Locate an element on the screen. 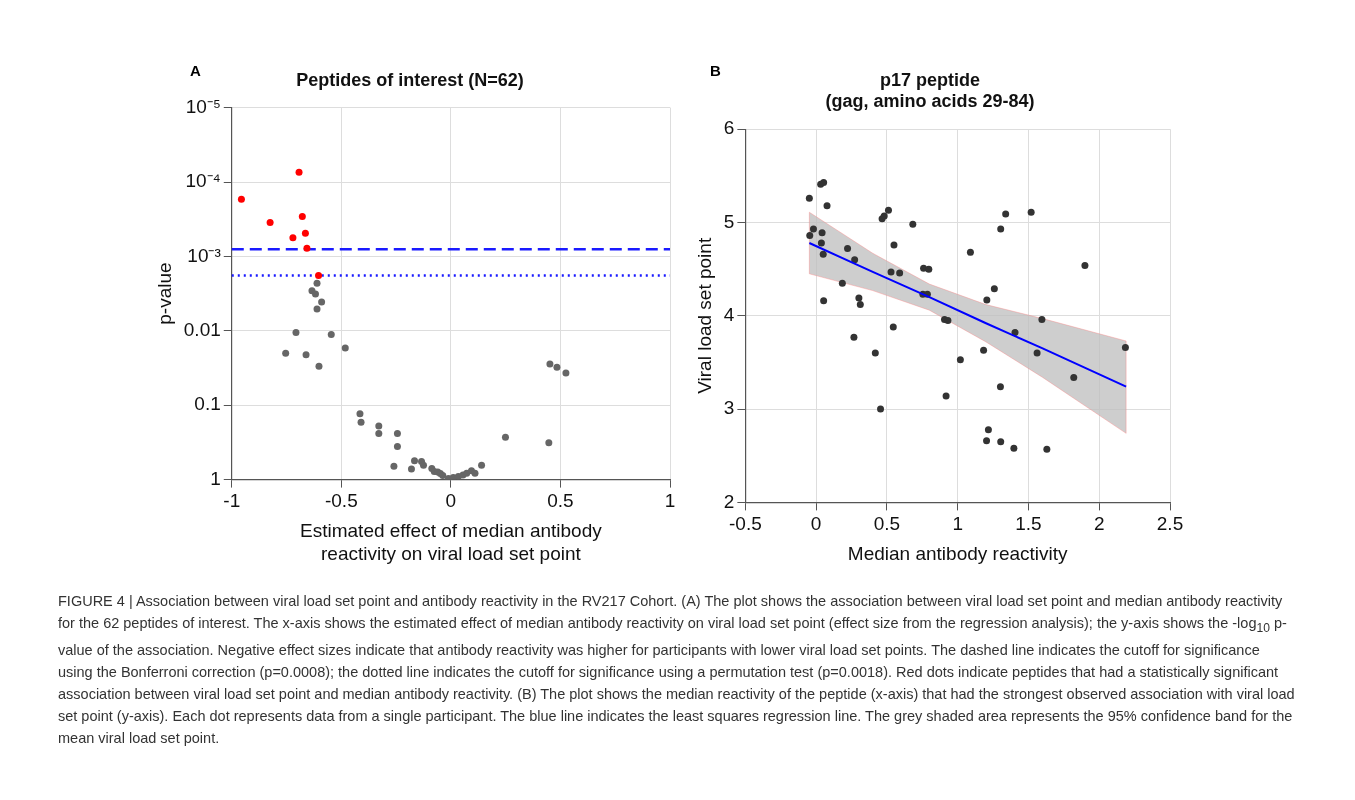  x-axis-title: Median antibody reactivity is located at coordinates (958, 553).